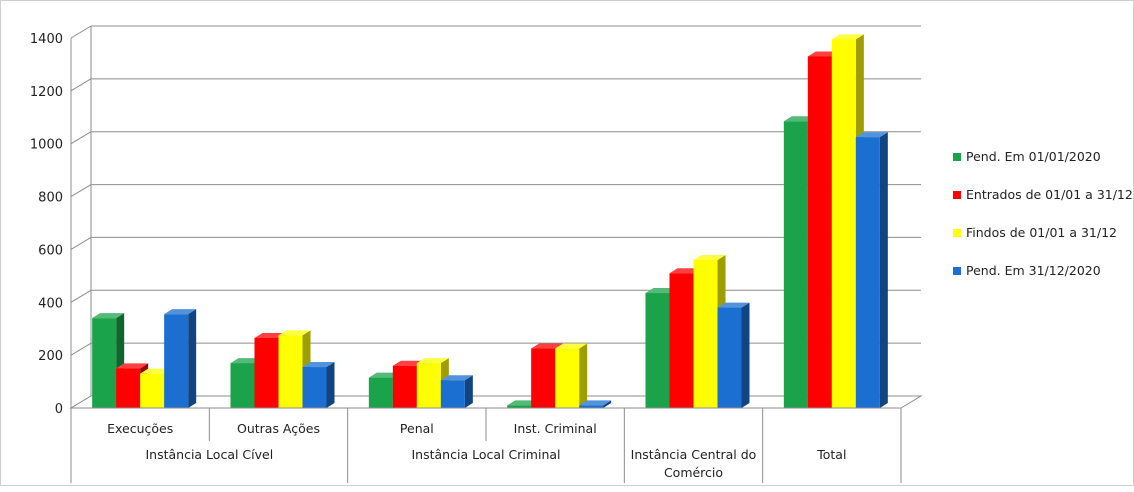 This screenshot has height=492, width=1134. I want to click on x-tick-label-line: Total, so click(831, 454).